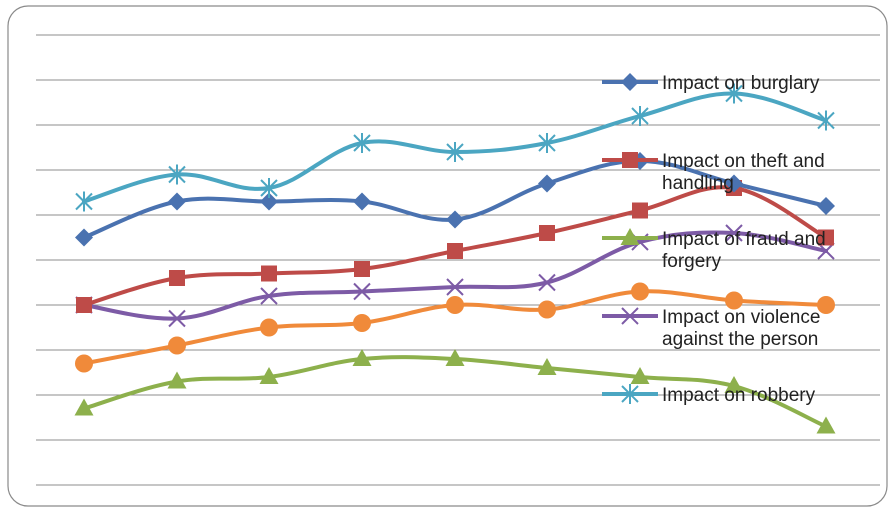 This screenshot has width=895, height=512. What do you see at coordinates (698, 183) in the screenshot?
I see `legend-label-1-1: handling` at bounding box center [698, 183].